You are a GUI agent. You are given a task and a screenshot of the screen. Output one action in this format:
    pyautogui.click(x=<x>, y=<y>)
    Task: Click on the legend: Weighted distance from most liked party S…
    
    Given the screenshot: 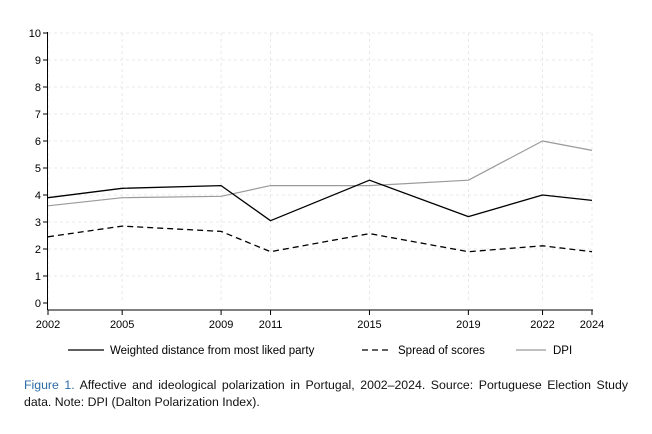 What is the action you would take?
    pyautogui.click(x=320, y=351)
    